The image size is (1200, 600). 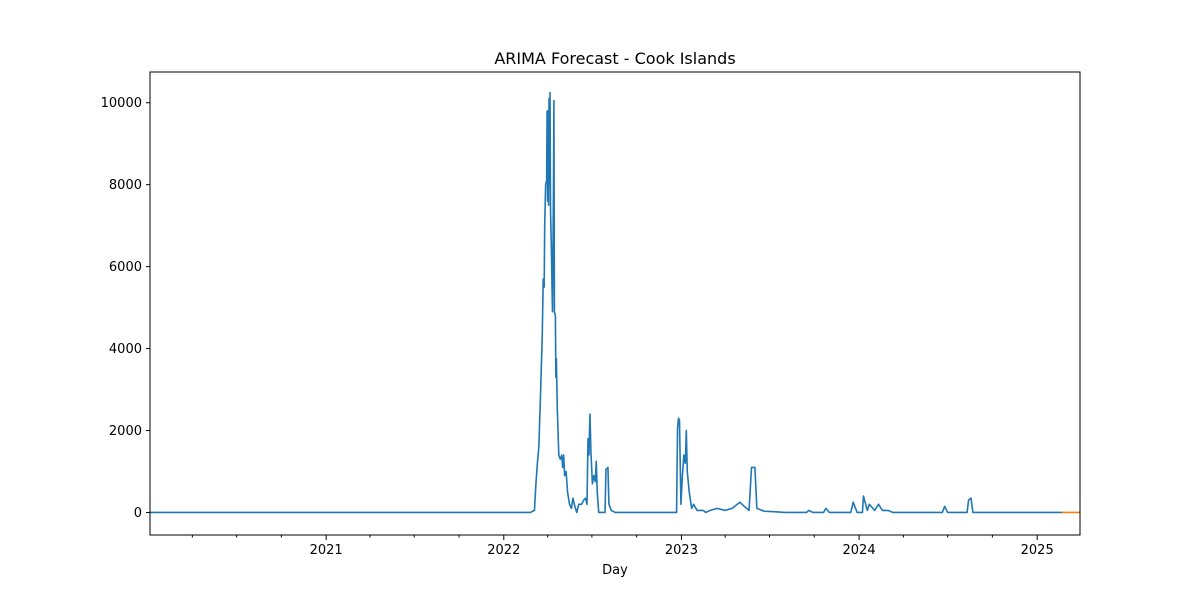 I want to click on y-tick-label: 10000, so click(x=121, y=103).